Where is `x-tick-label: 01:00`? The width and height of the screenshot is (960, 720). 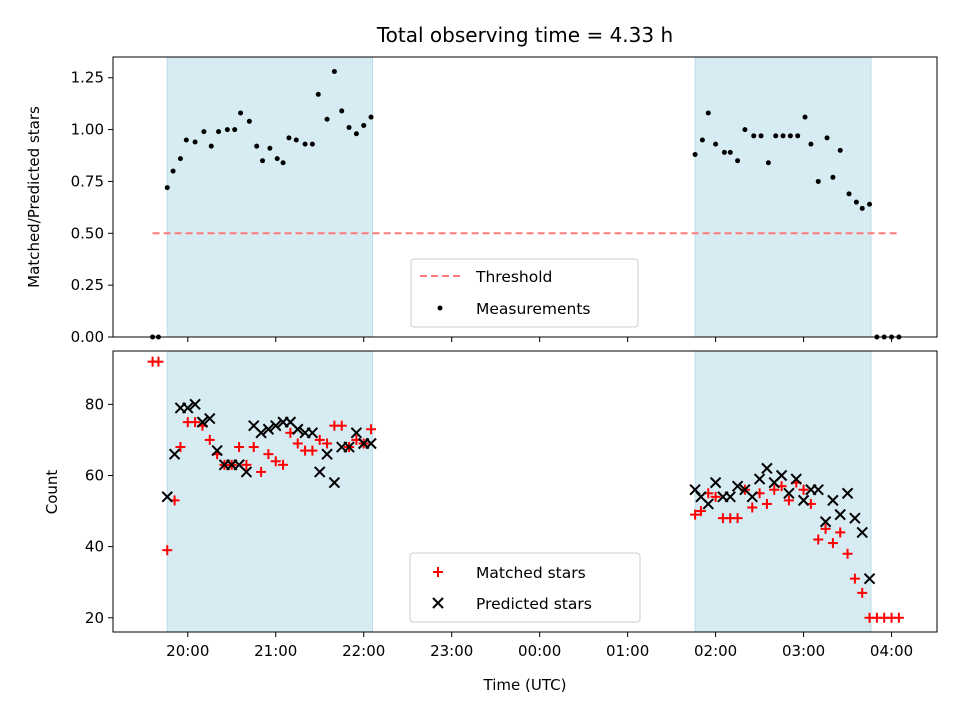
x-tick-label: 01:00 is located at coordinates (627, 651).